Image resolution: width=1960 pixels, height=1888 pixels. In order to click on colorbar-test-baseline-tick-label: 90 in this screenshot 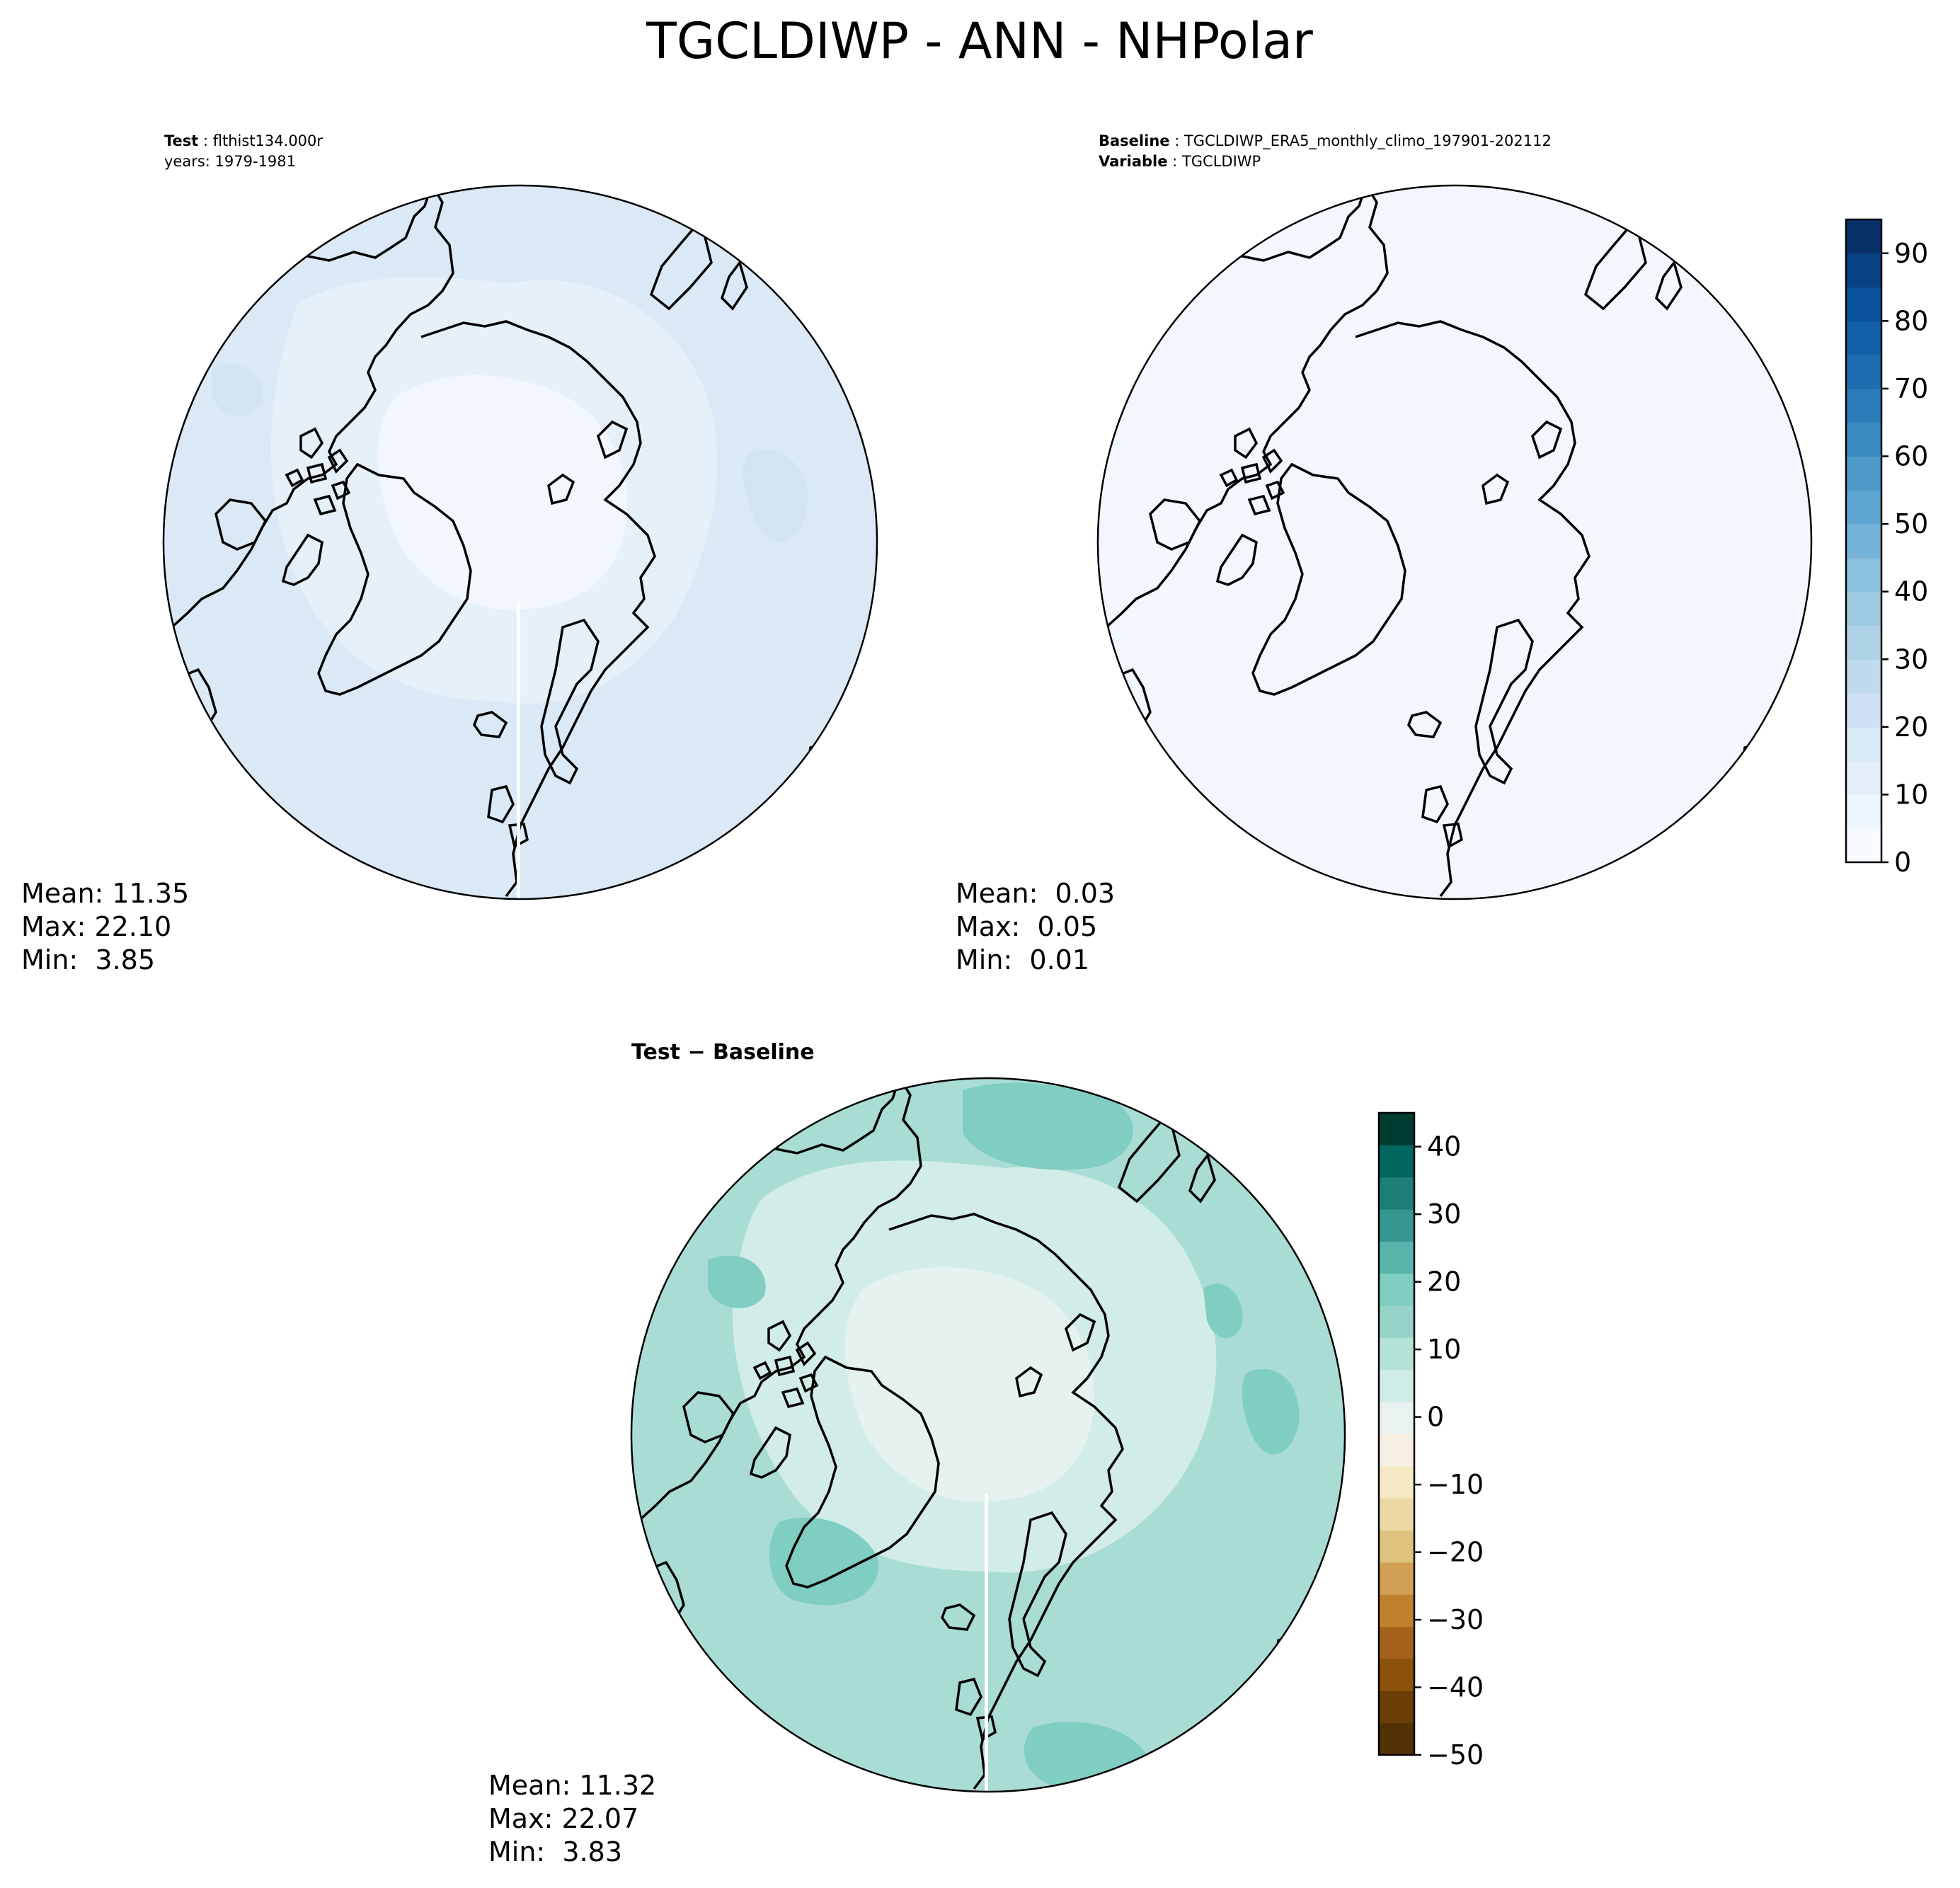, I will do `click(1911, 254)`.